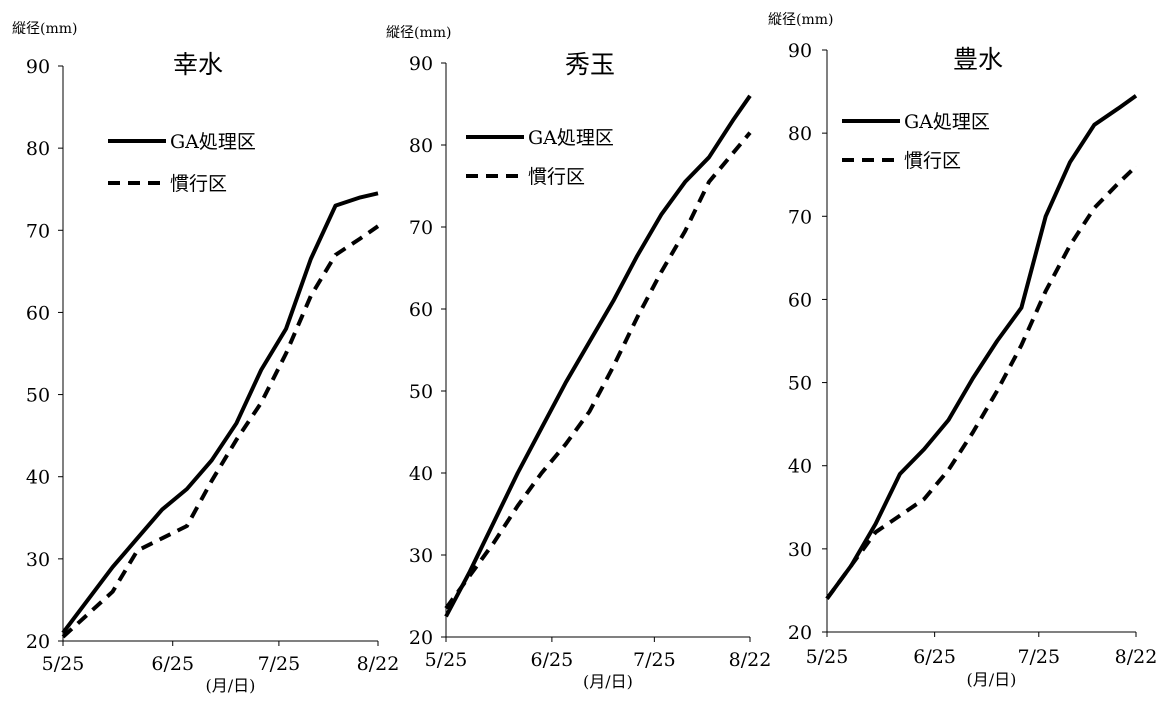 The height and width of the screenshot is (707, 1157). What do you see at coordinates (590, 64) in the screenshot?
I see `chart-title: 秀玉` at bounding box center [590, 64].